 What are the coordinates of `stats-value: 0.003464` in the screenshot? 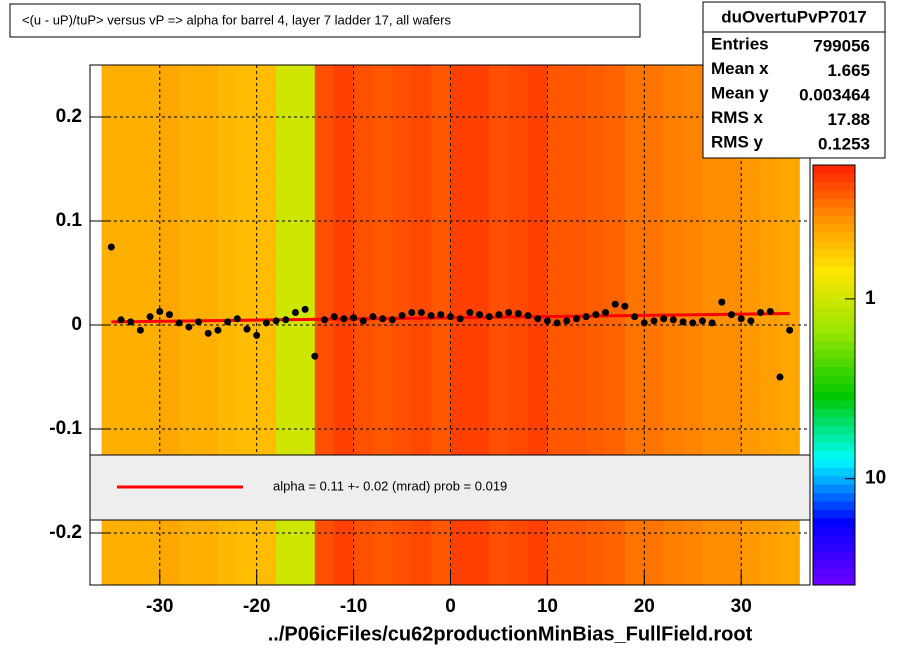 It's located at (834, 94).